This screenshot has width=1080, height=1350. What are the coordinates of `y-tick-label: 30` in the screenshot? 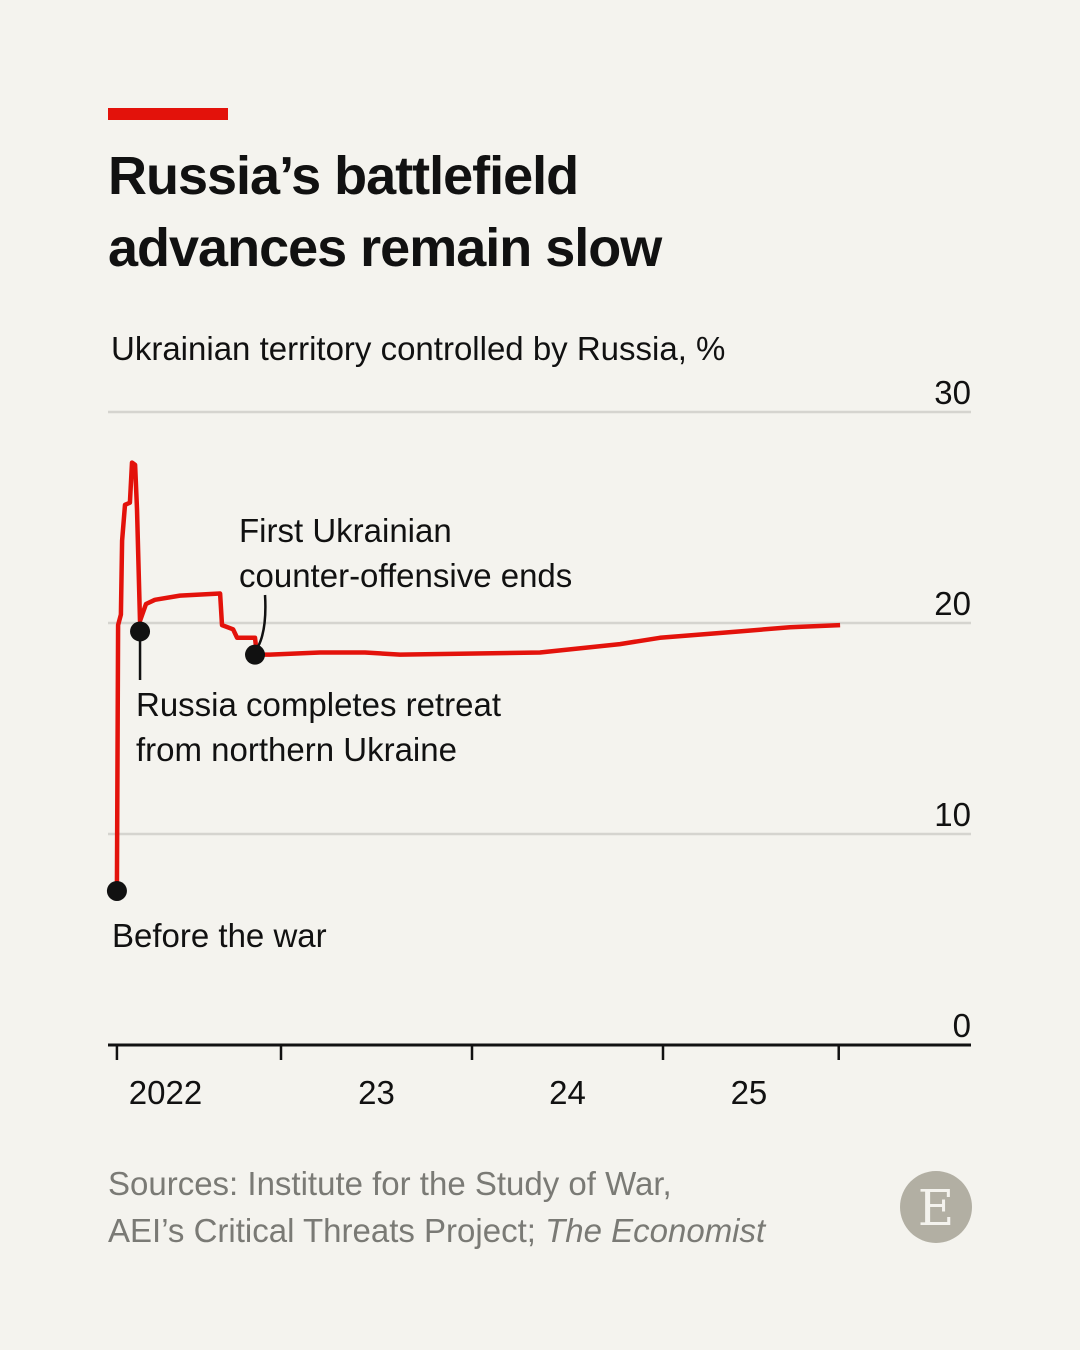 It's located at (952, 392).